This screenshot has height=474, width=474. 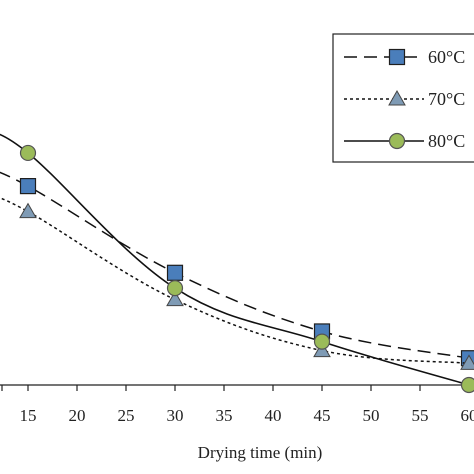 What do you see at coordinates (446, 99) in the screenshot?
I see `legend-label: 70°C` at bounding box center [446, 99].